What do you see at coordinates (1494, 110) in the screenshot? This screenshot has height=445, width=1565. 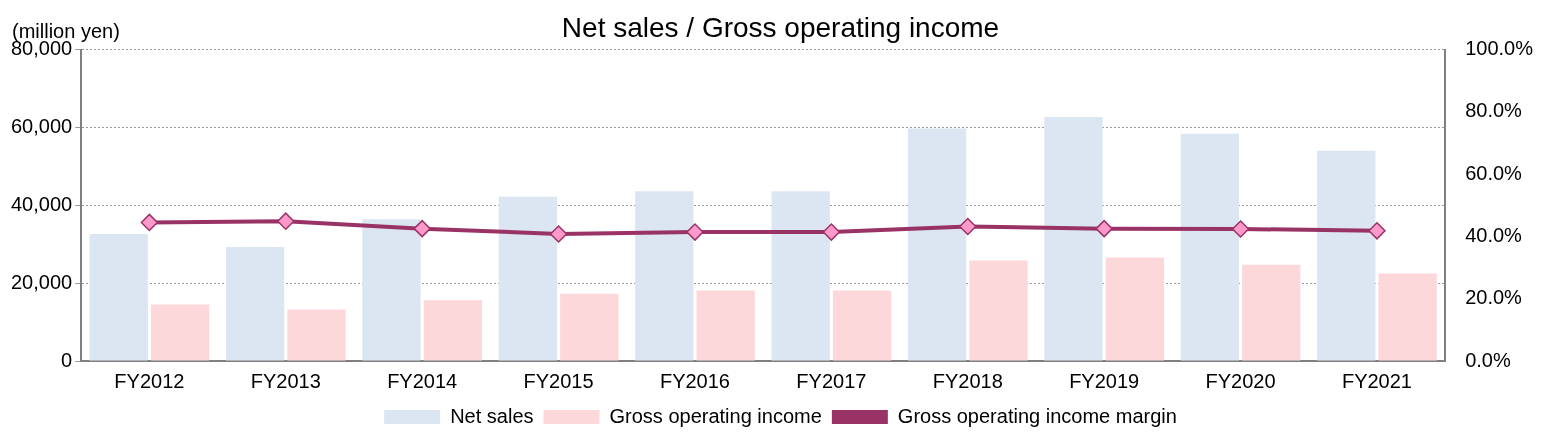 I see `y2-tick-label: 80.0%` at bounding box center [1494, 110].